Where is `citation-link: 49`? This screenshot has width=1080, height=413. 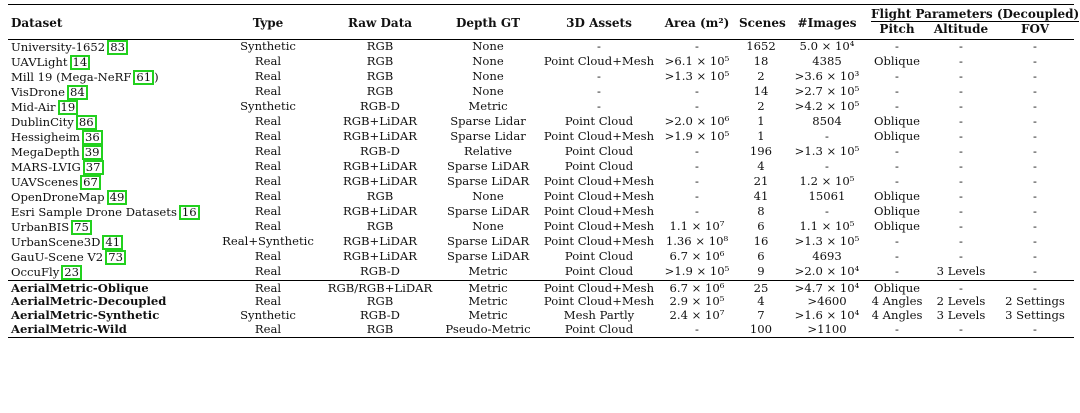 citation-link: 49 is located at coordinates (117, 197).